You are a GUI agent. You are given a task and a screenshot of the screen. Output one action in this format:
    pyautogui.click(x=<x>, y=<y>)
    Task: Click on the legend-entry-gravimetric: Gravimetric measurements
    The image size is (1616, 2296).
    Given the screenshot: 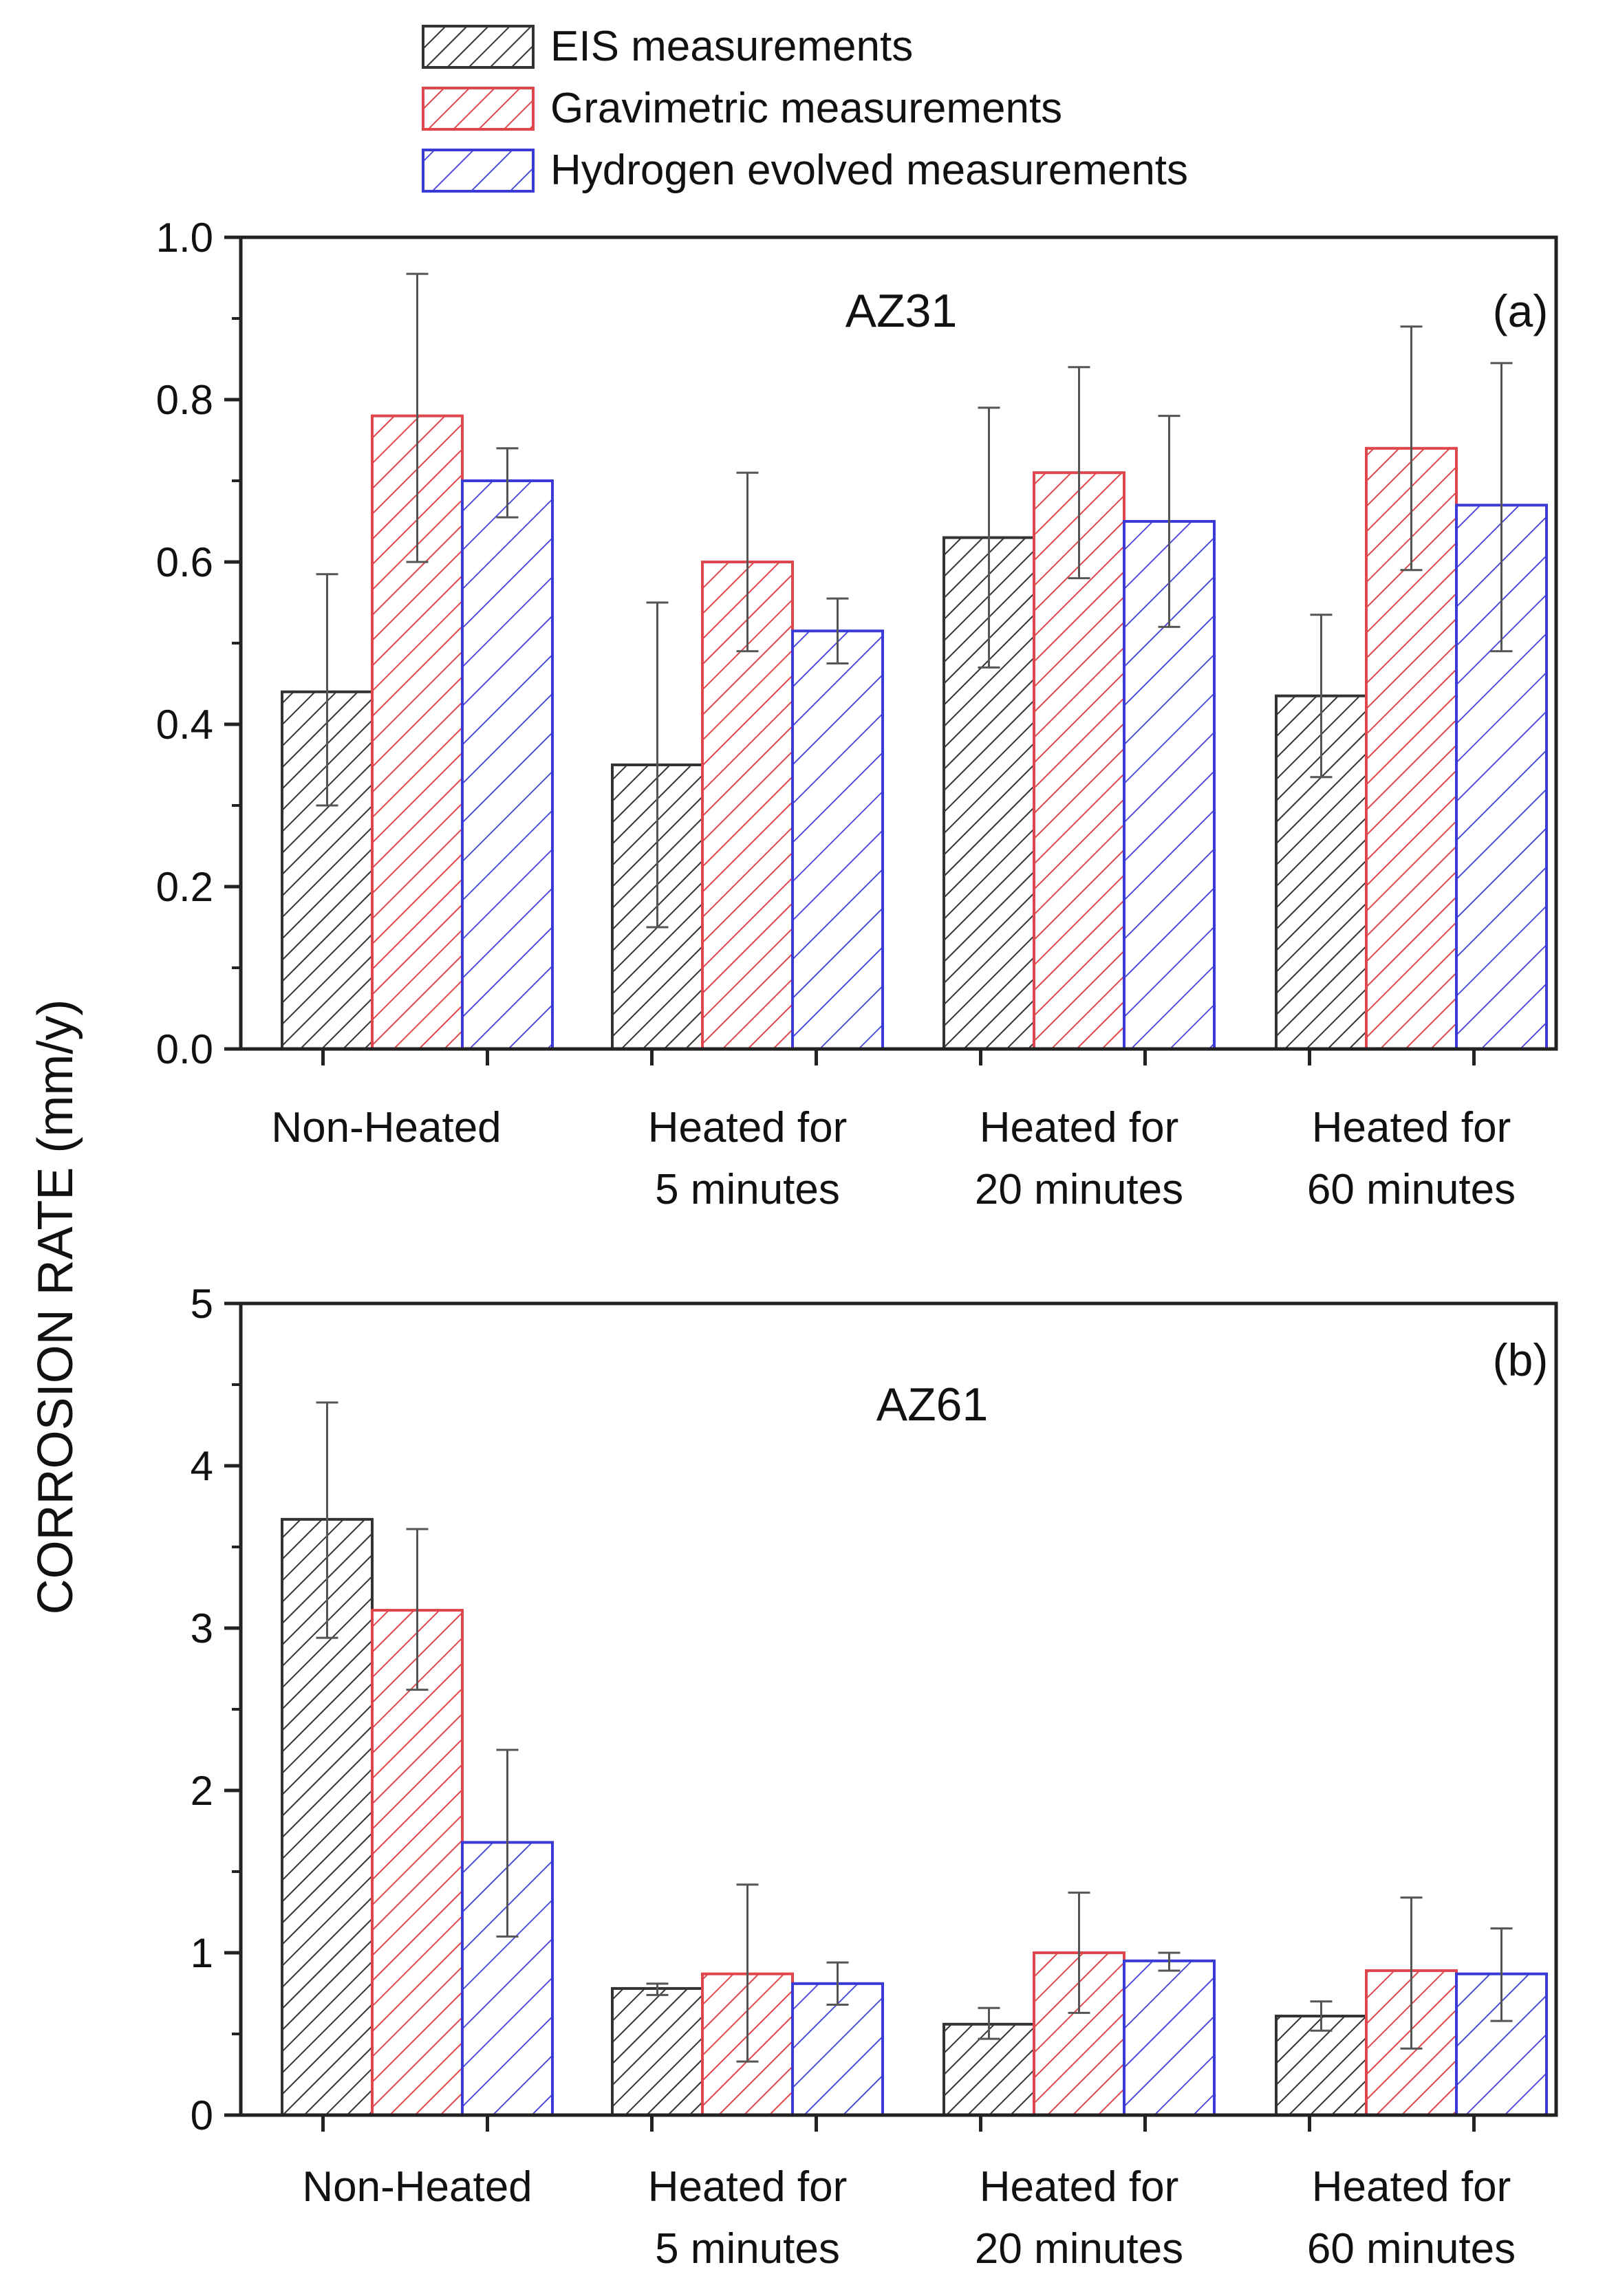 What is the action you would take?
    pyautogui.click(x=742, y=109)
    